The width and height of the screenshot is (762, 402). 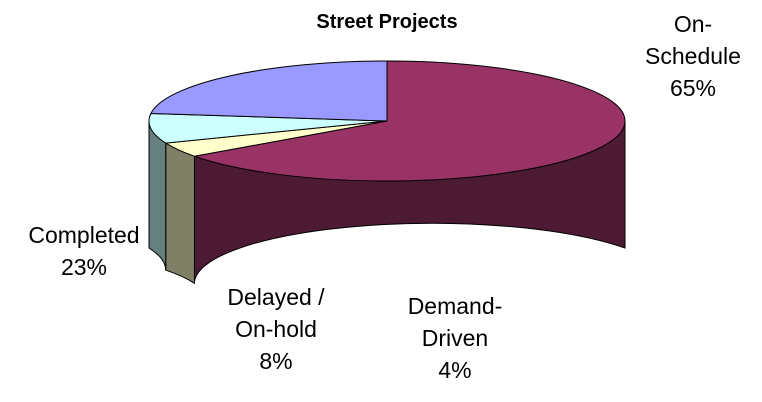 I want to click on data-label-demand-driven: Demand-Driven 4%, so click(x=455, y=338).